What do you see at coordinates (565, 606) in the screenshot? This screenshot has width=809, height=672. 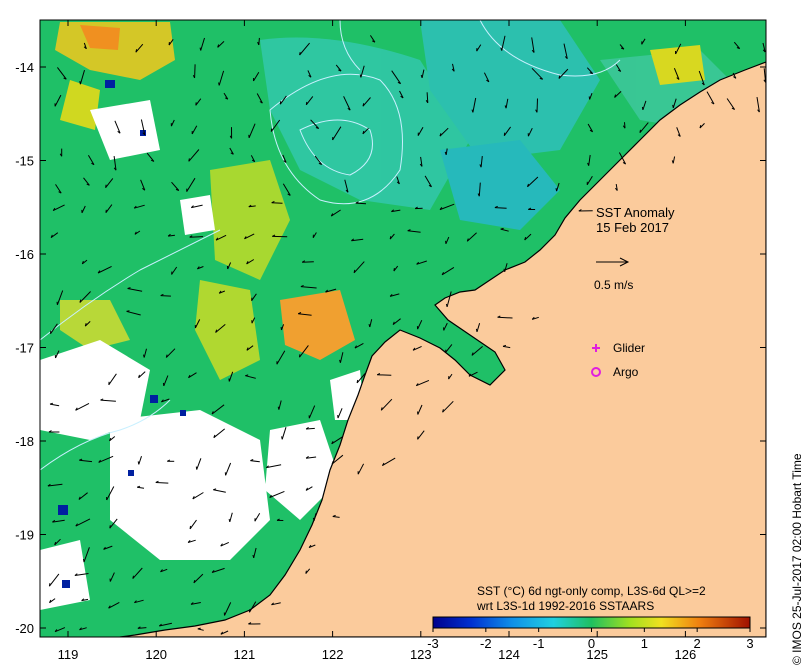 I see `colorbar-title-line2: wrt L3S-1d 1992-2016 SSTAARS` at bounding box center [565, 606].